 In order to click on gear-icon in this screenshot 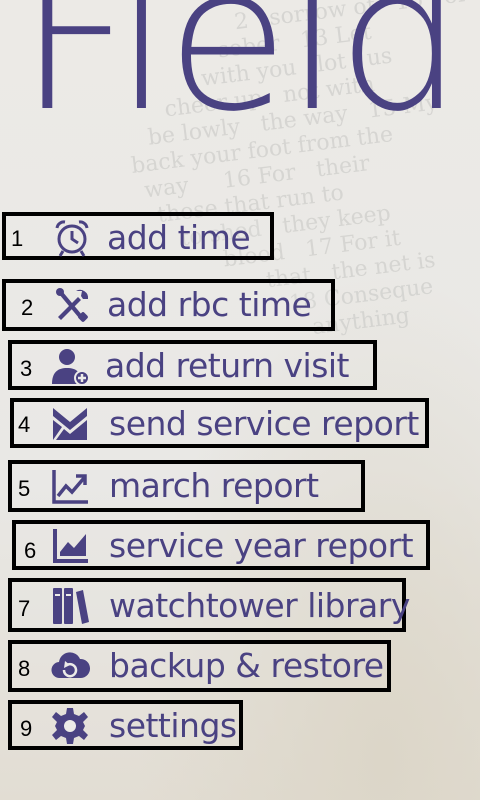, I will do `click(70, 726)`.